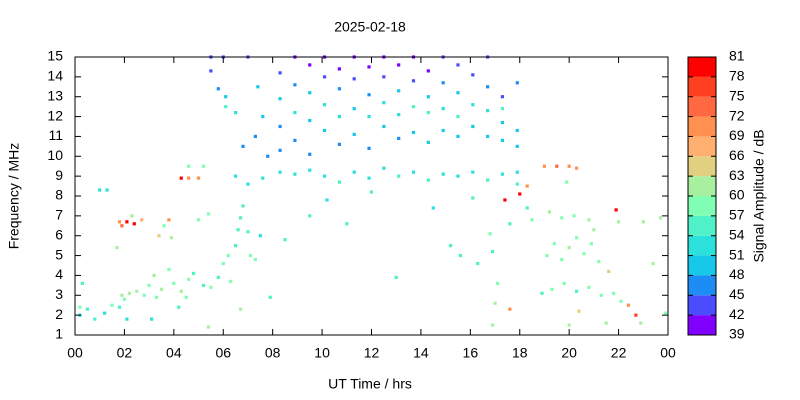  Describe the element at coordinates (737, 314) in the screenshot. I see `colorbar-tick-label: 42` at that location.